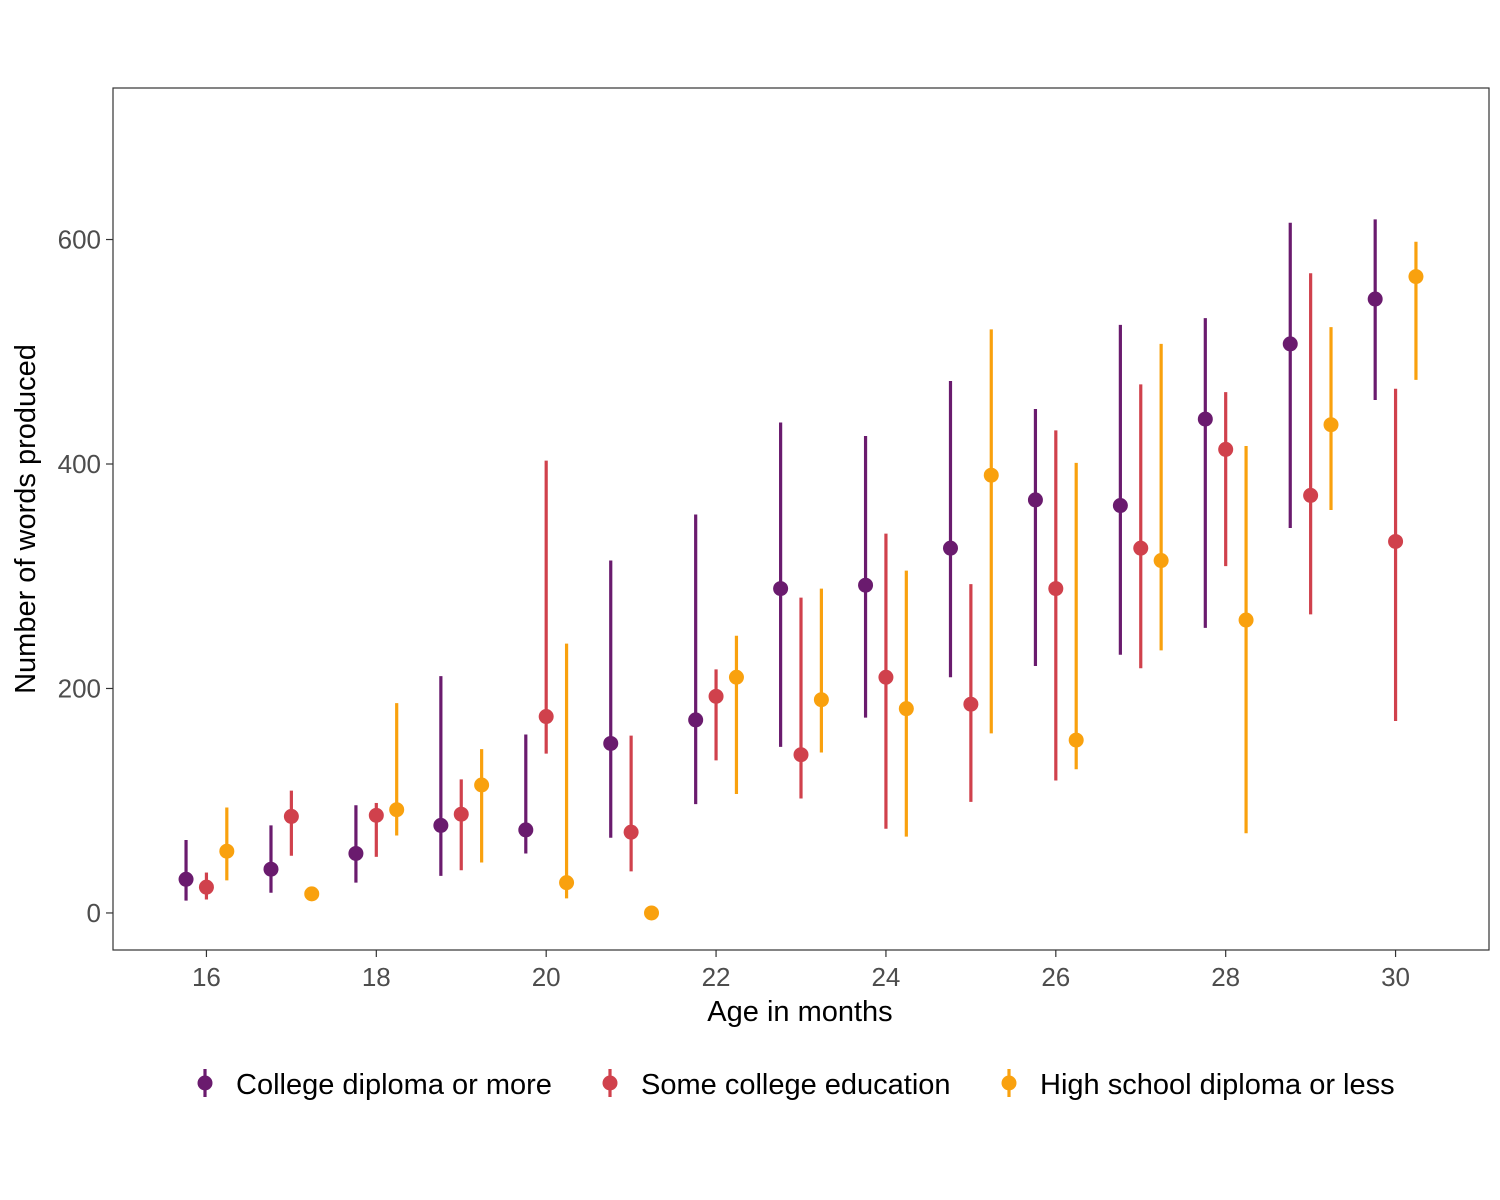 The image size is (1500, 1200). Describe the element at coordinates (885, 977) in the screenshot. I see `x-tick-label: 24` at that location.